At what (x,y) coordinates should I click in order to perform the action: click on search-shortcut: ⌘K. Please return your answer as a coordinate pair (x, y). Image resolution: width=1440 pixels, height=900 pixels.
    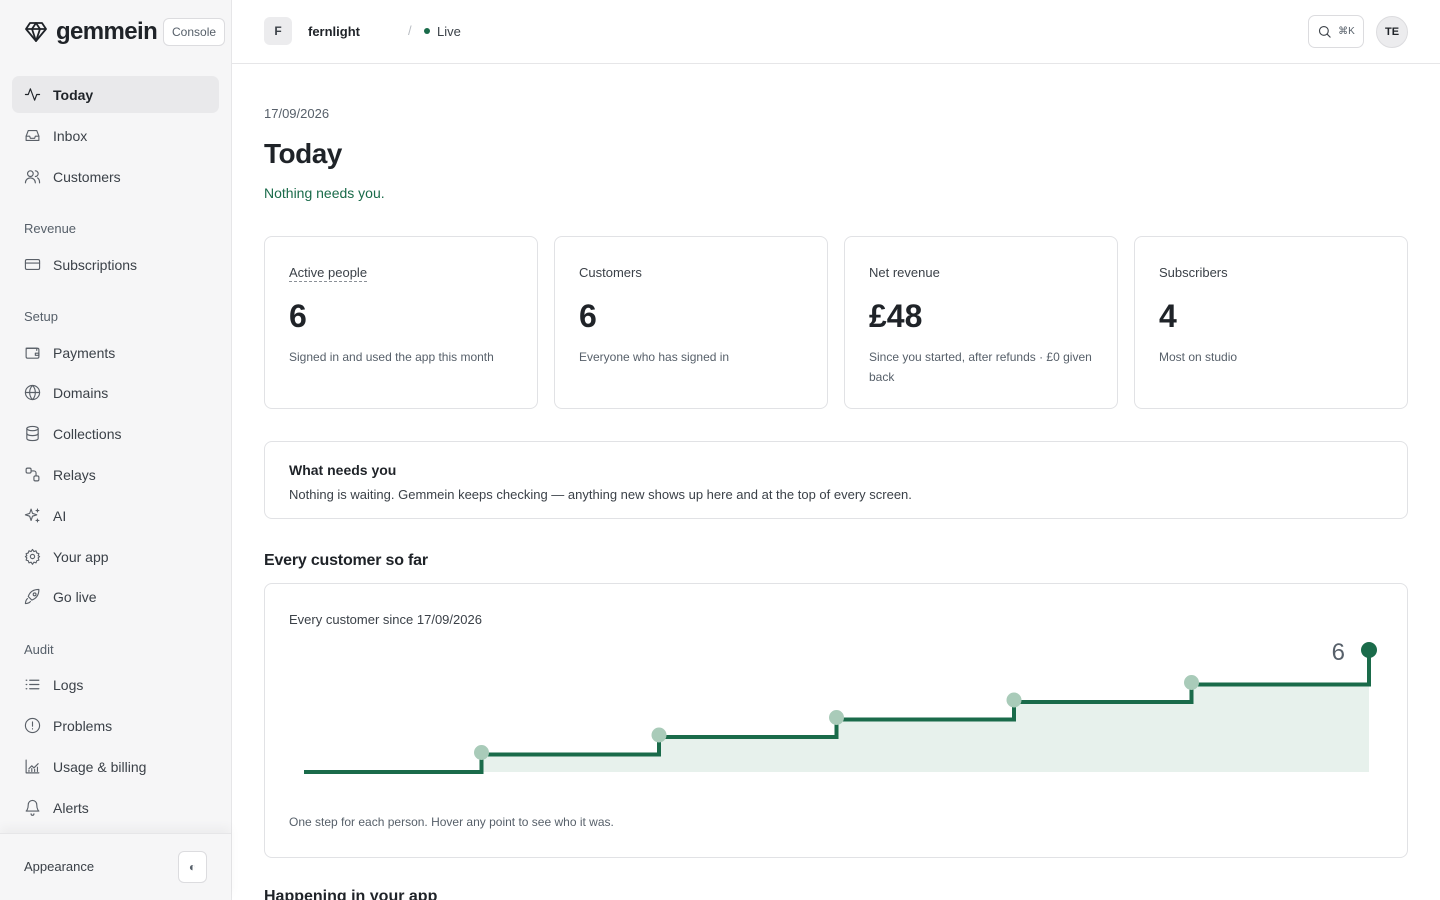
    Looking at the image, I should click on (1346, 31).